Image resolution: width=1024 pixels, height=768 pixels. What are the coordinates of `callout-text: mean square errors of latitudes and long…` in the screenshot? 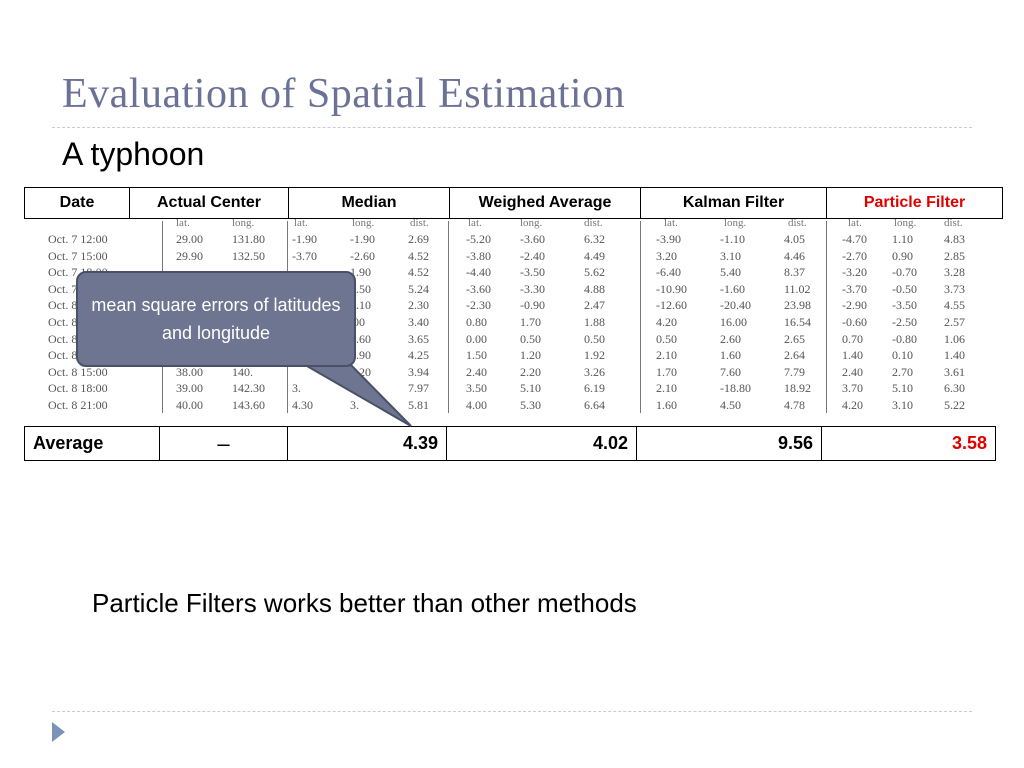 It's located at (216, 319).